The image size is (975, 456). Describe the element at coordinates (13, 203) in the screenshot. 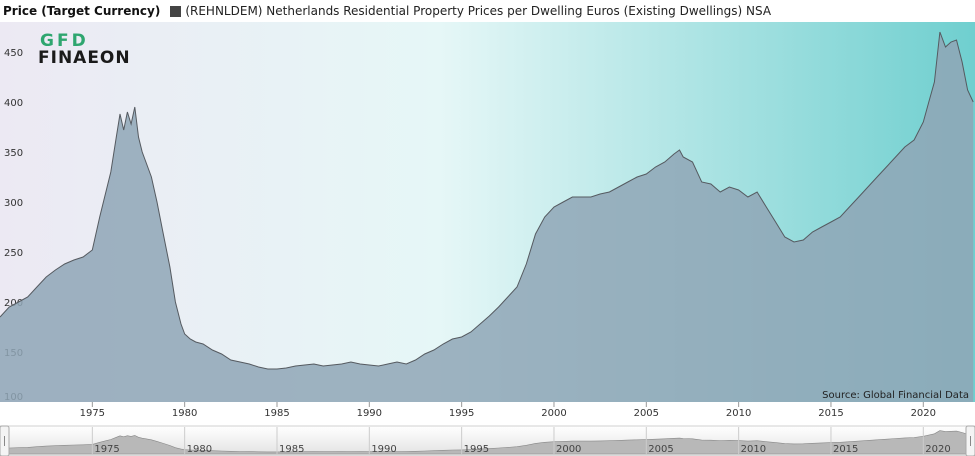

I see `y-tick-label: 300` at that location.